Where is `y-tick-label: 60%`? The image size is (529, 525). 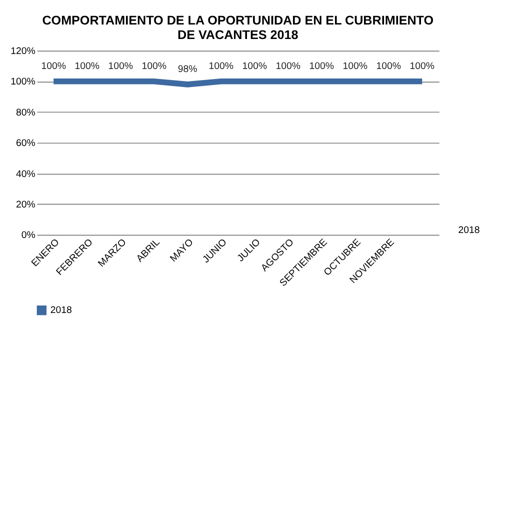
y-tick-label: 60% is located at coordinates (26, 144).